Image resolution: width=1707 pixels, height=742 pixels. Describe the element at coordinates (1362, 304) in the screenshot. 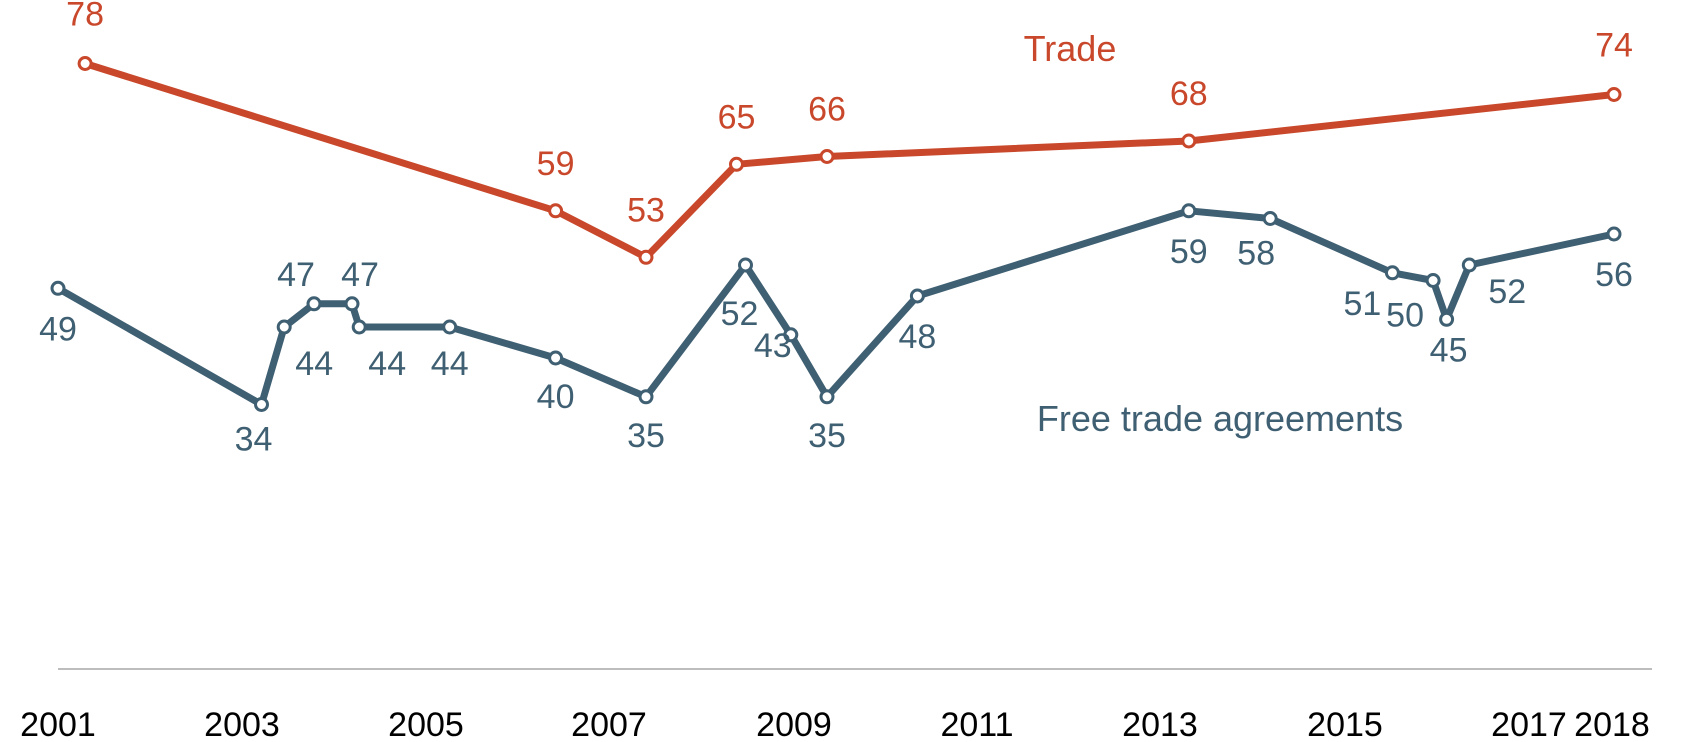

I see `data-label: 51` at that location.